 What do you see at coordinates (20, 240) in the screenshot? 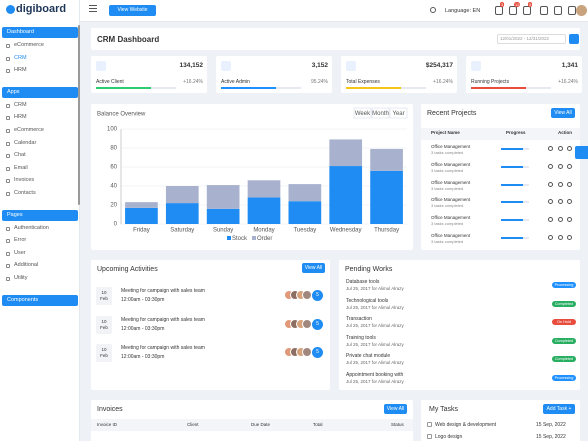
I see `nav-item: Error` at bounding box center [20, 240].